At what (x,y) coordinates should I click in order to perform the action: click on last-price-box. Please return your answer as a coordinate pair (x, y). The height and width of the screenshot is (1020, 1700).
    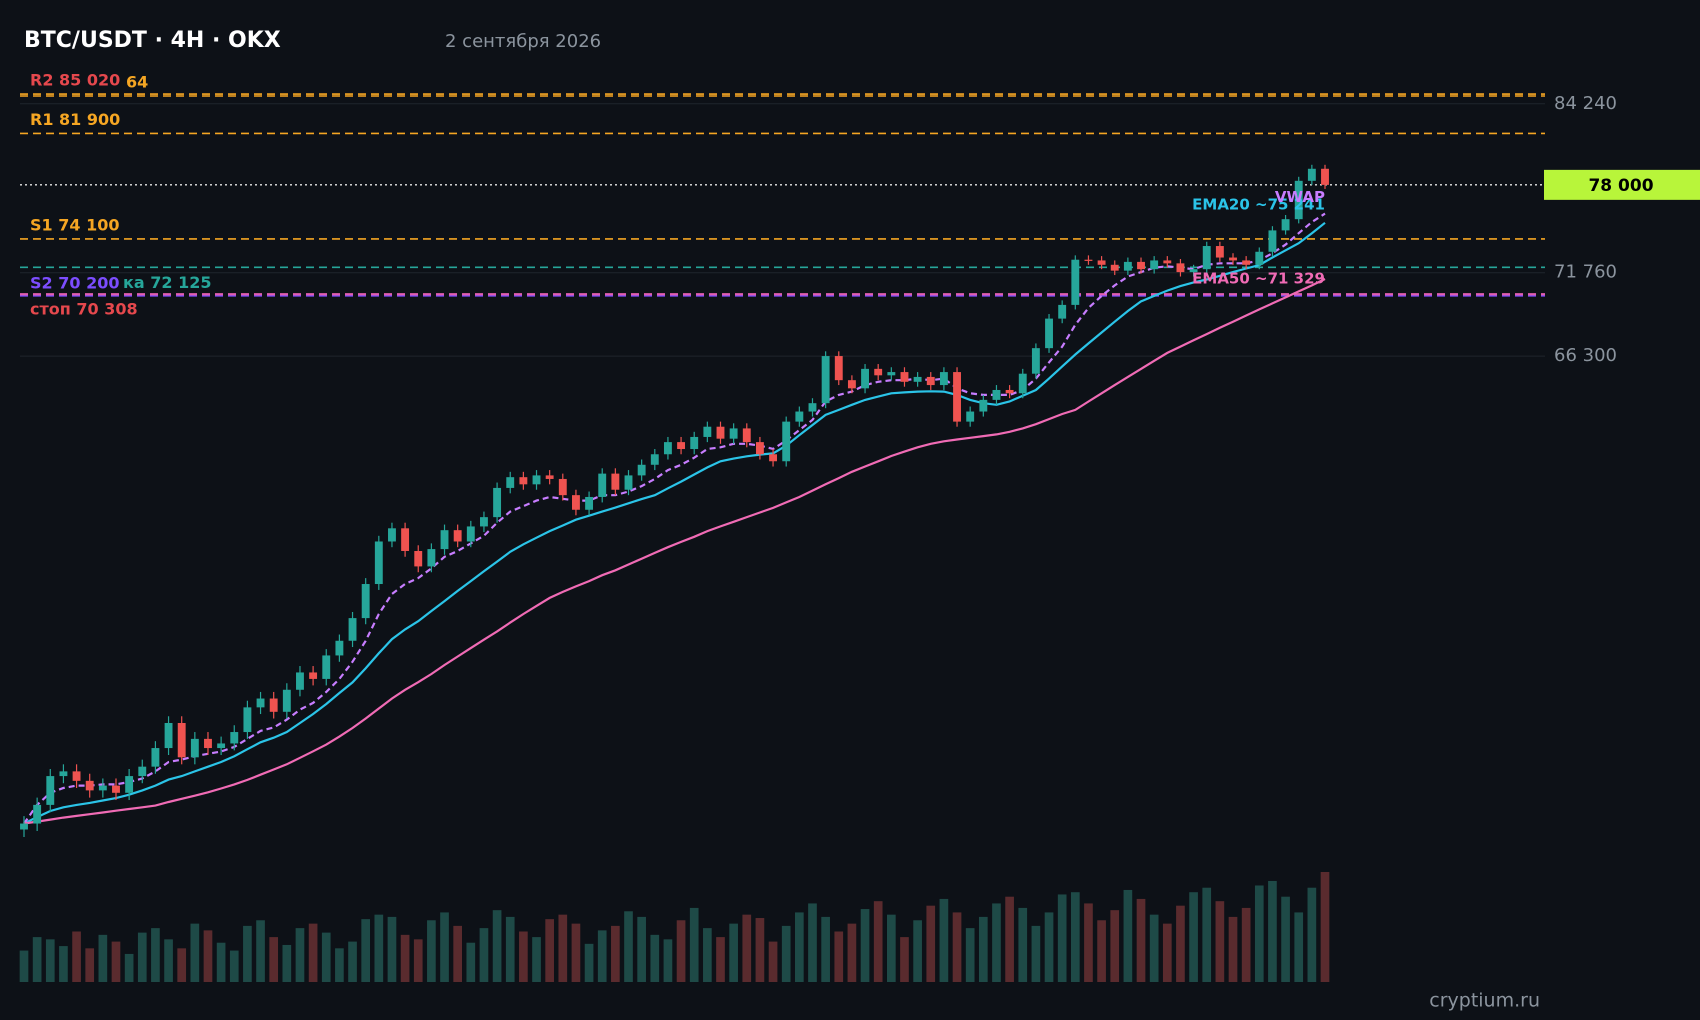
    Looking at the image, I should click on (1622, 184).